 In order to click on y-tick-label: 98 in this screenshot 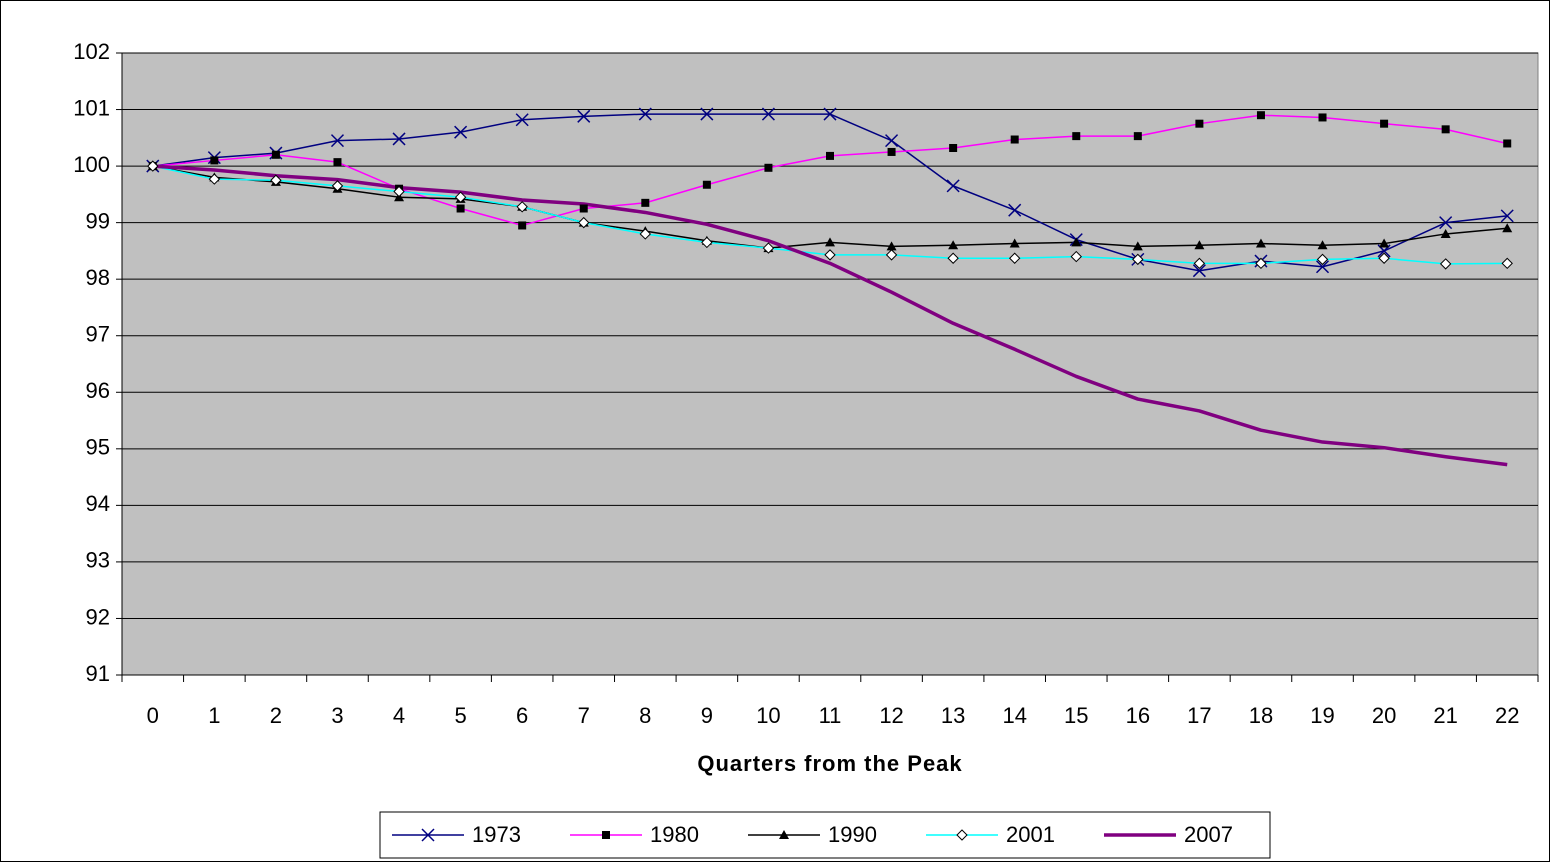, I will do `click(98, 277)`.